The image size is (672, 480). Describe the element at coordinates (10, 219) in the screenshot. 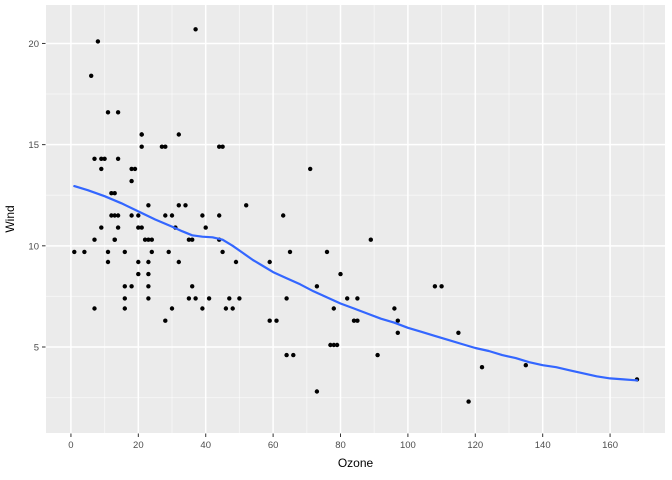

I see `y-axis-title: Wind` at that location.